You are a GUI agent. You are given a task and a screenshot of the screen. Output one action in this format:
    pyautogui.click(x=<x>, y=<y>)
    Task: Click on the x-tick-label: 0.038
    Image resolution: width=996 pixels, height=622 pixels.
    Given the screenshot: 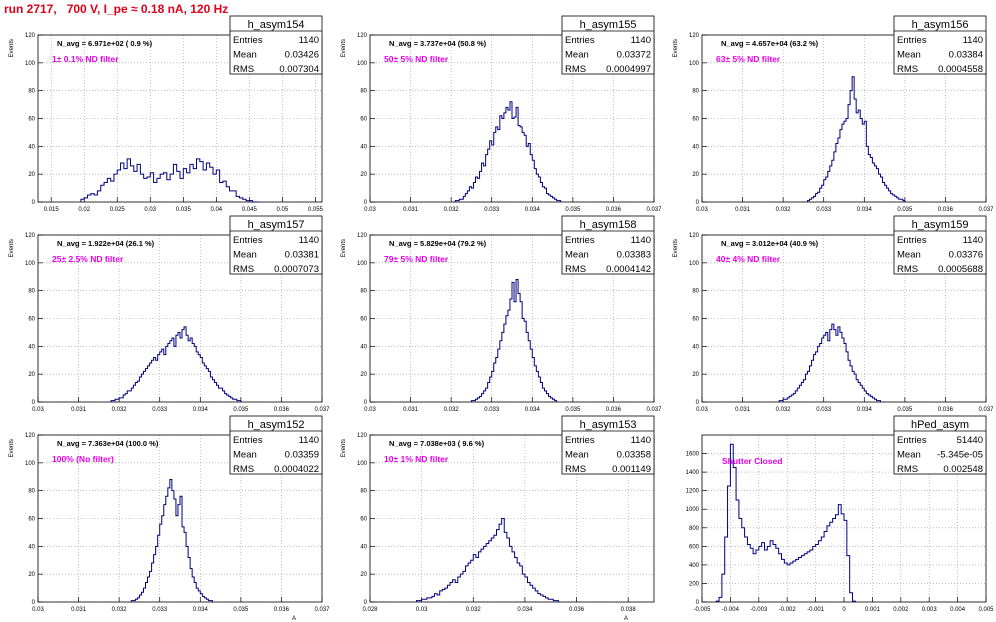 What is the action you would take?
    pyautogui.click(x=629, y=610)
    